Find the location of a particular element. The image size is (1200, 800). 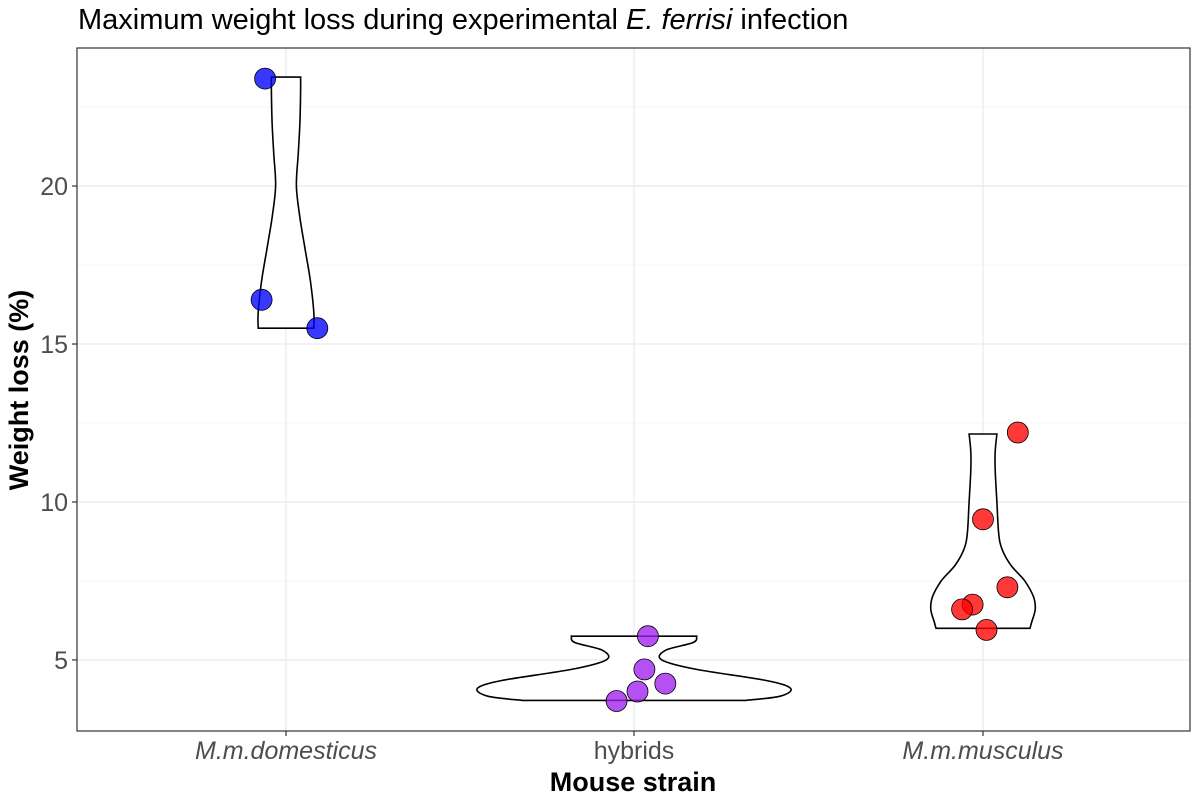

x-tick-label-0: M.m.domesticus is located at coordinates (286, 751).